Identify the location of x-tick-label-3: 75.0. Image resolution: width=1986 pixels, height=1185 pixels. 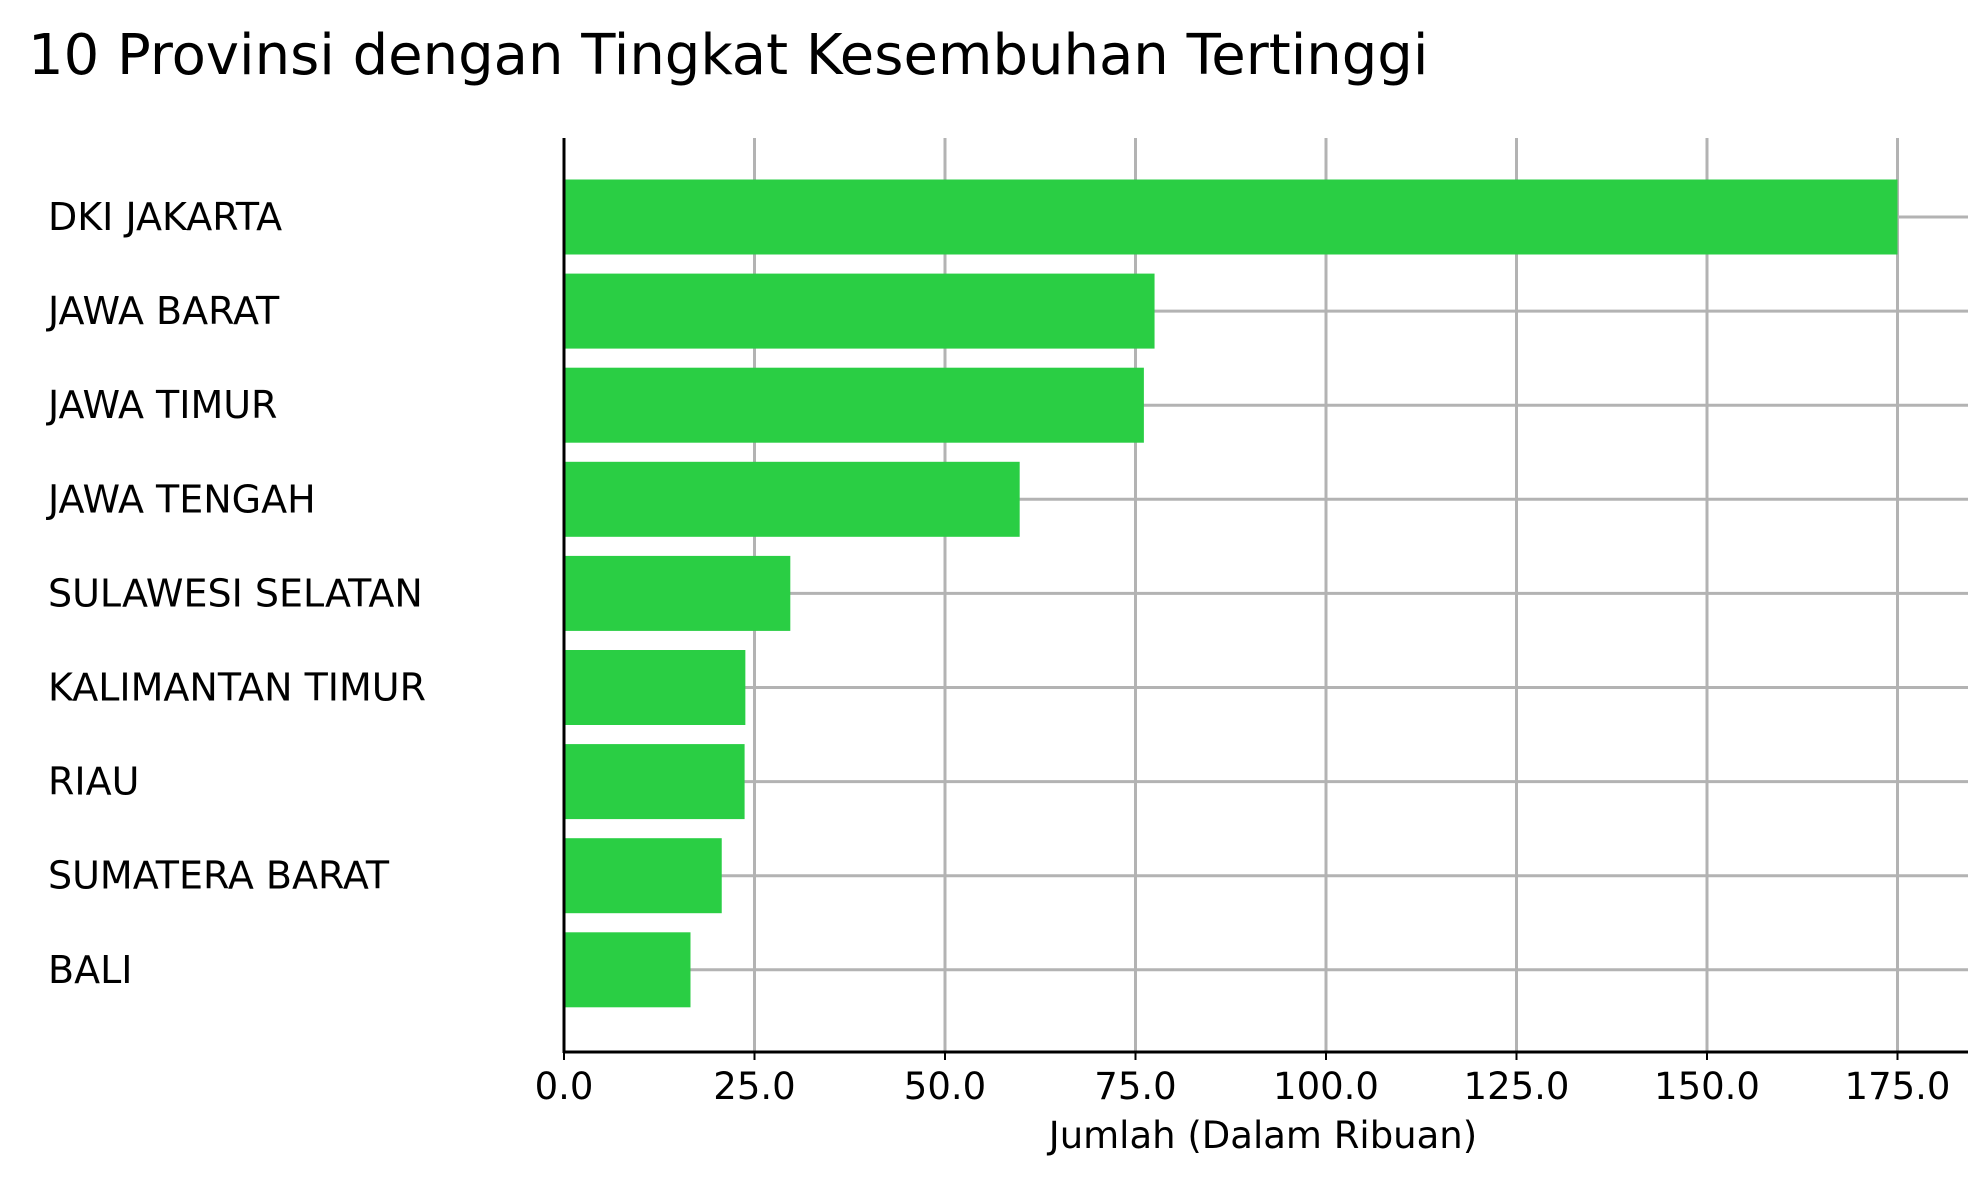
(1135, 1086).